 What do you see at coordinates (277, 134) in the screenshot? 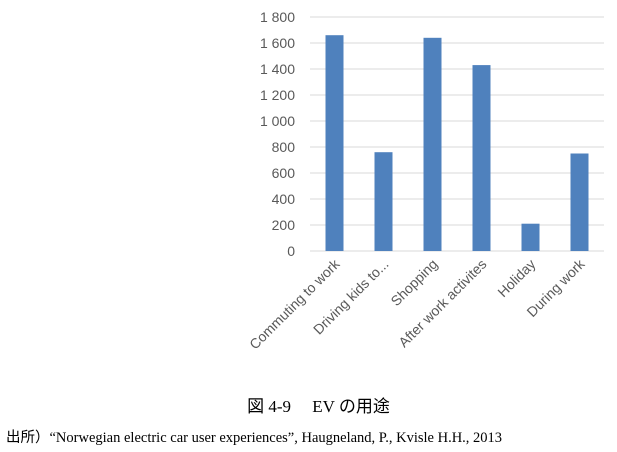
I see `y-axis-tick-labels: 0 200 400 600 800 1 000 1 200 1 400 1 600 1 800` at bounding box center [277, 134].